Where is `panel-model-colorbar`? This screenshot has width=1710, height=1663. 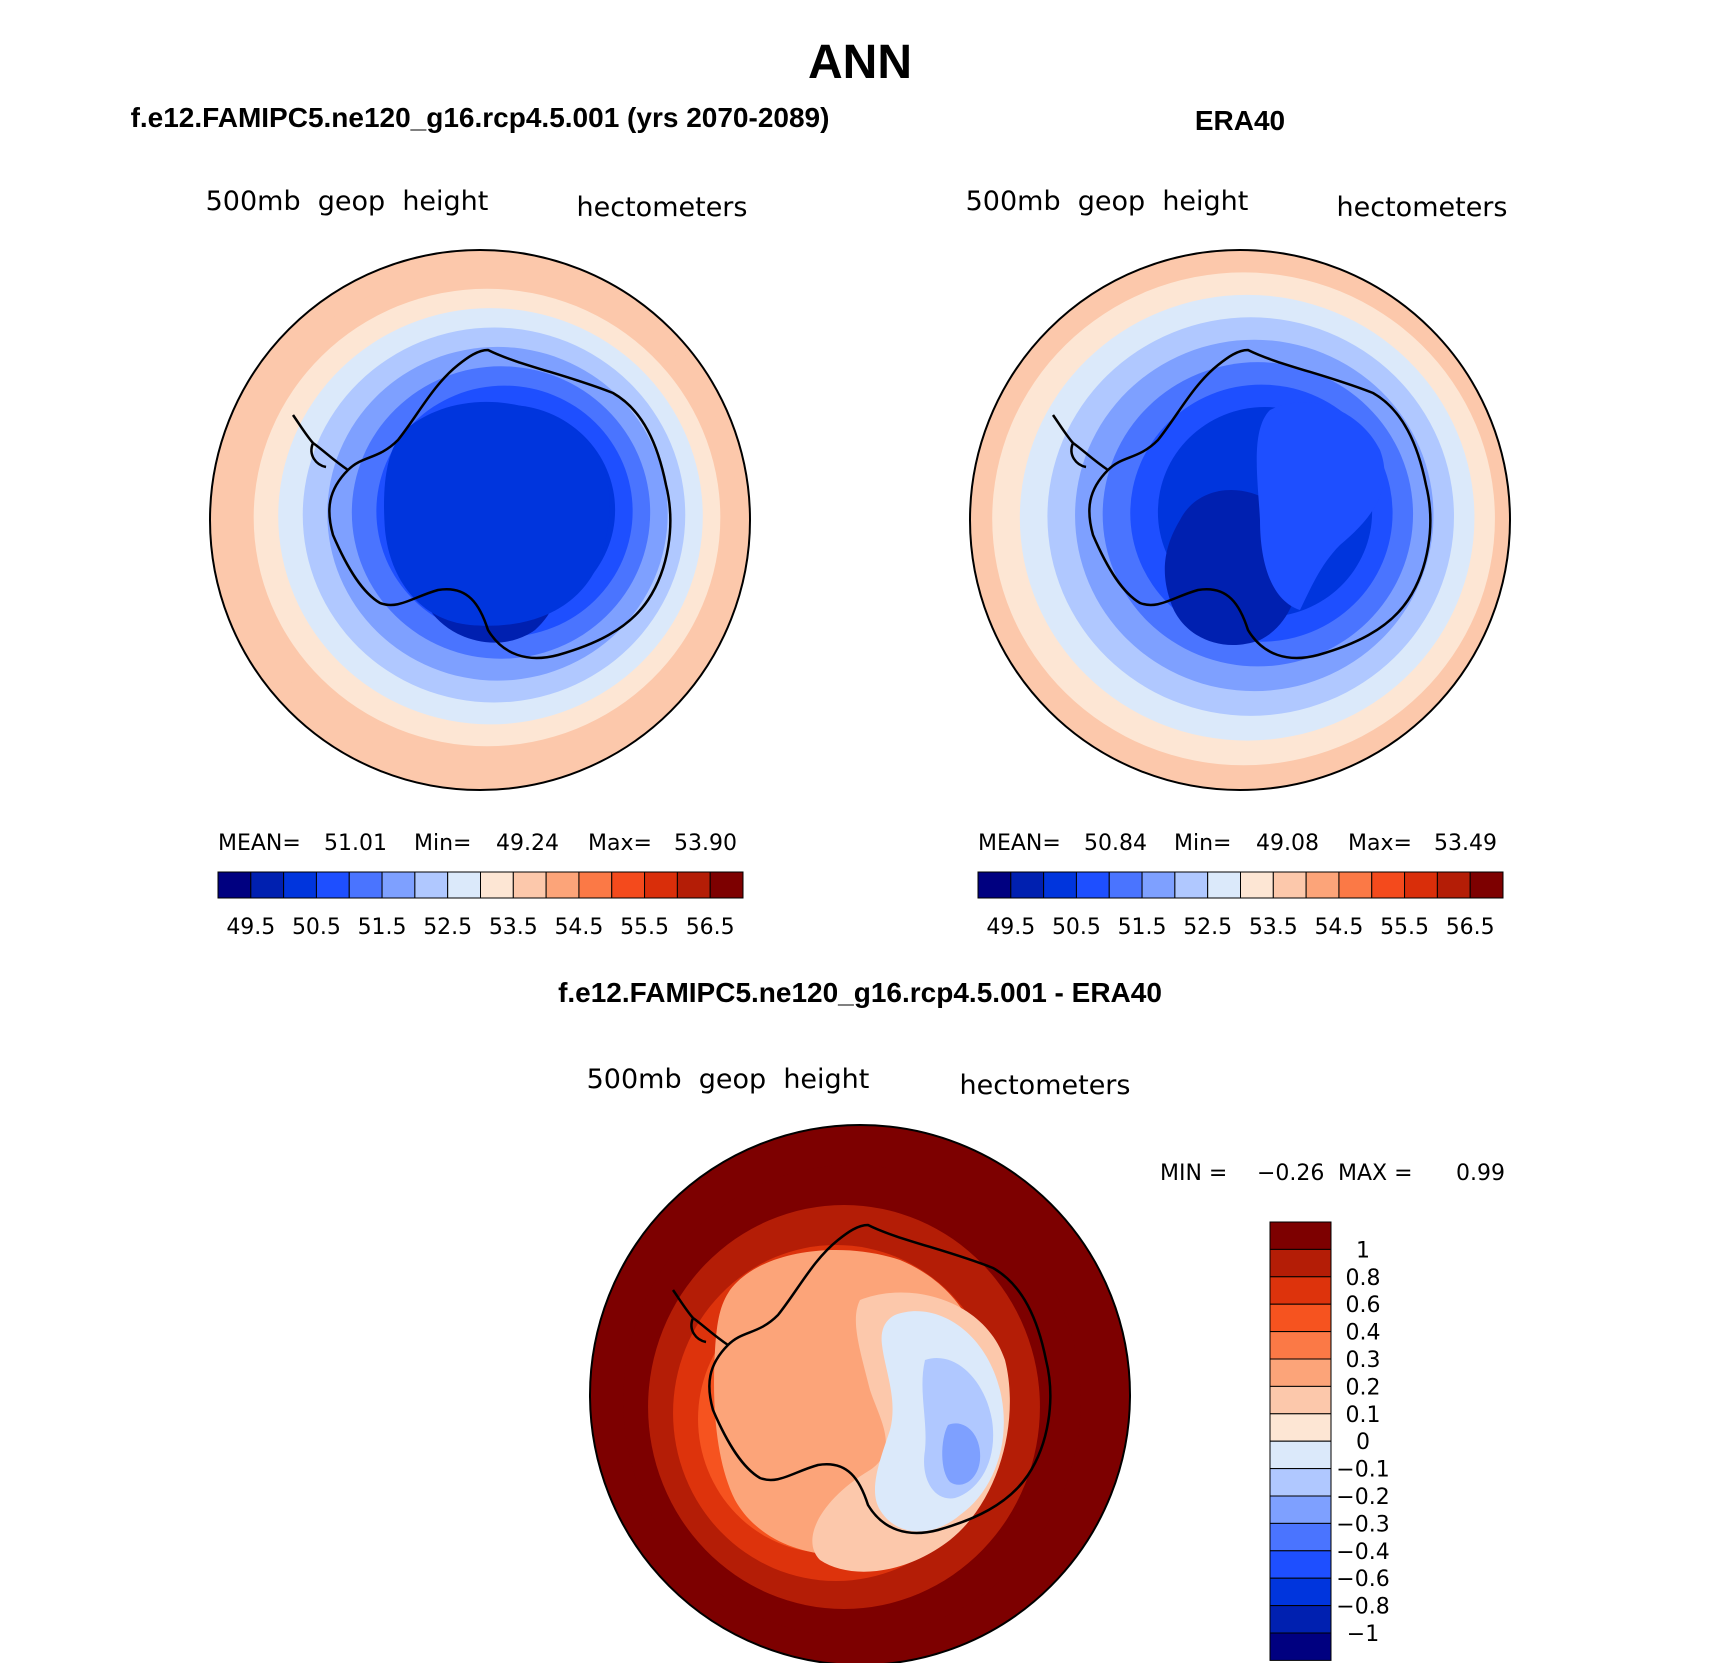
panel-model-colorbar is located at coordinates (480, 885).